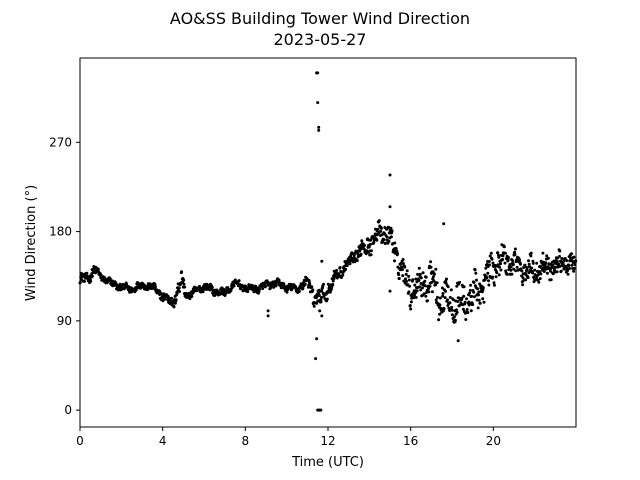  I want to click on chart-title: AO&SS Building Tower Wind Direction, so click(320, 18).